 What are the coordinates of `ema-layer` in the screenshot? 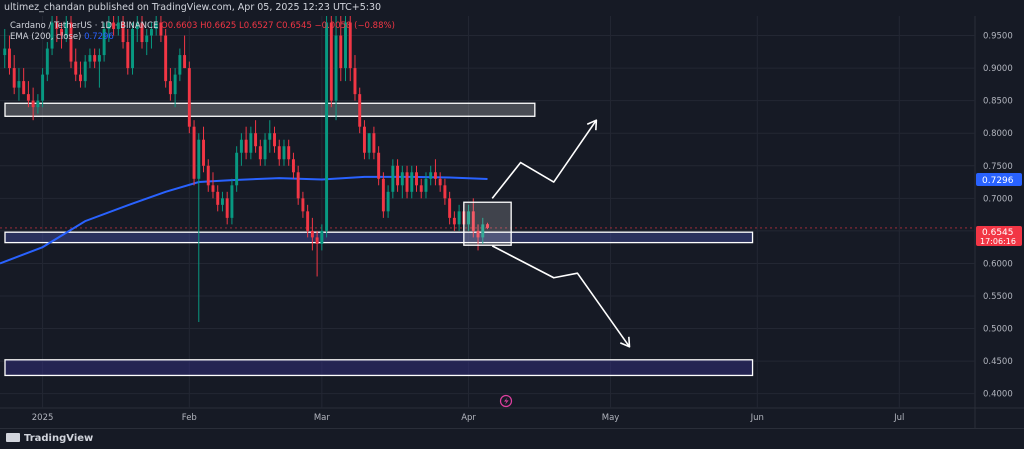 It's located at (244, 220).